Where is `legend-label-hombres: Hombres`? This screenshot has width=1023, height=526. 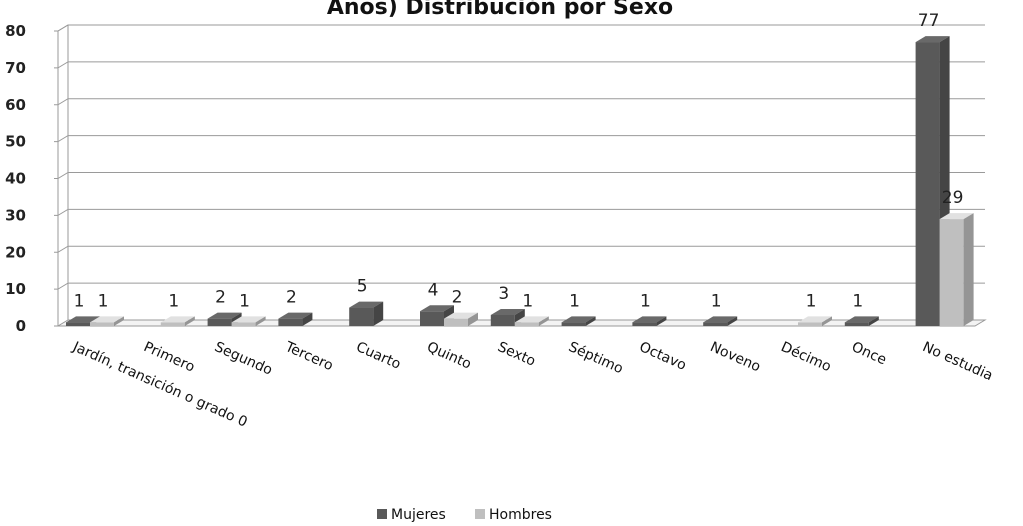 legend-label-hombres: Hombres is located at coordinates (520, 515).